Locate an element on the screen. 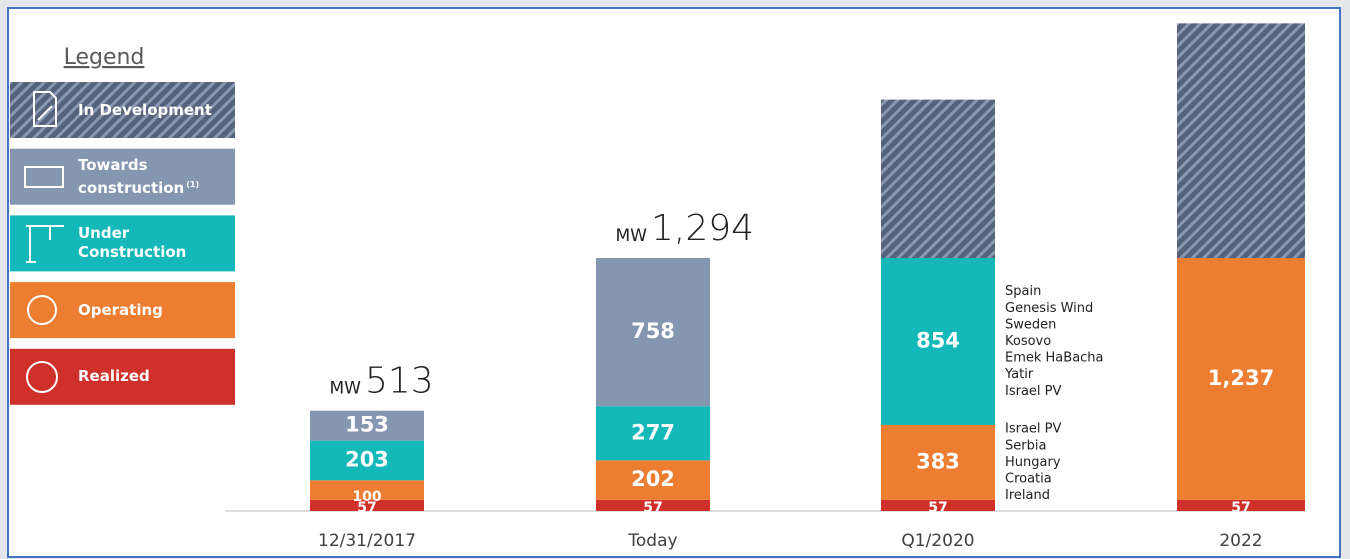 This screenshot has height=559, width=1350. legend-name: Towards construction is located at coordinates (131, 176).